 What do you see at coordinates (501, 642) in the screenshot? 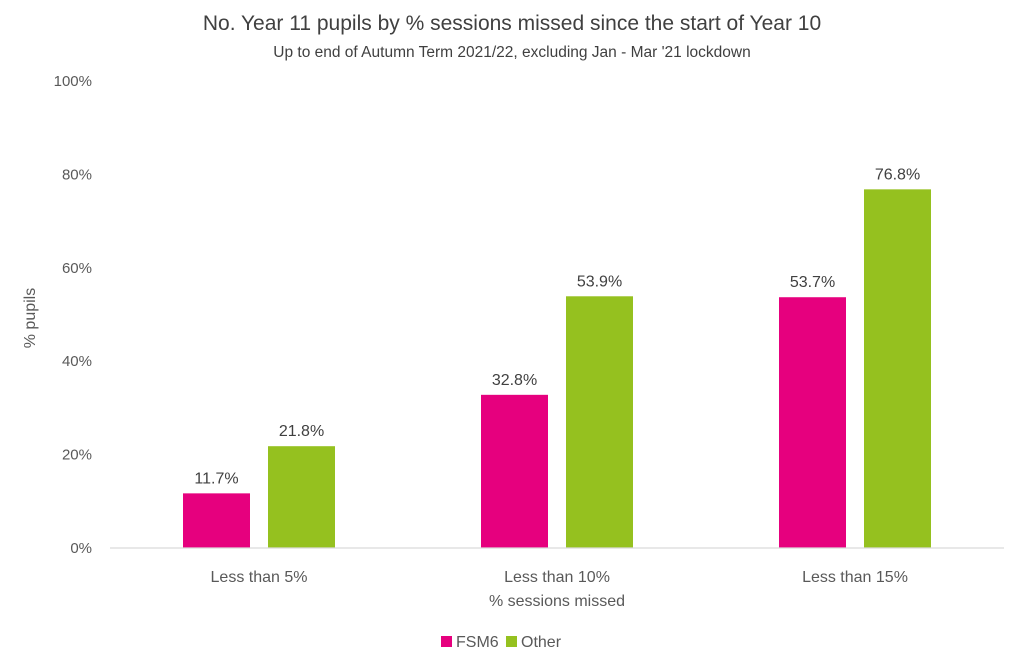
I see `legend: FSM6 Other` at bounding box center [501, 642].